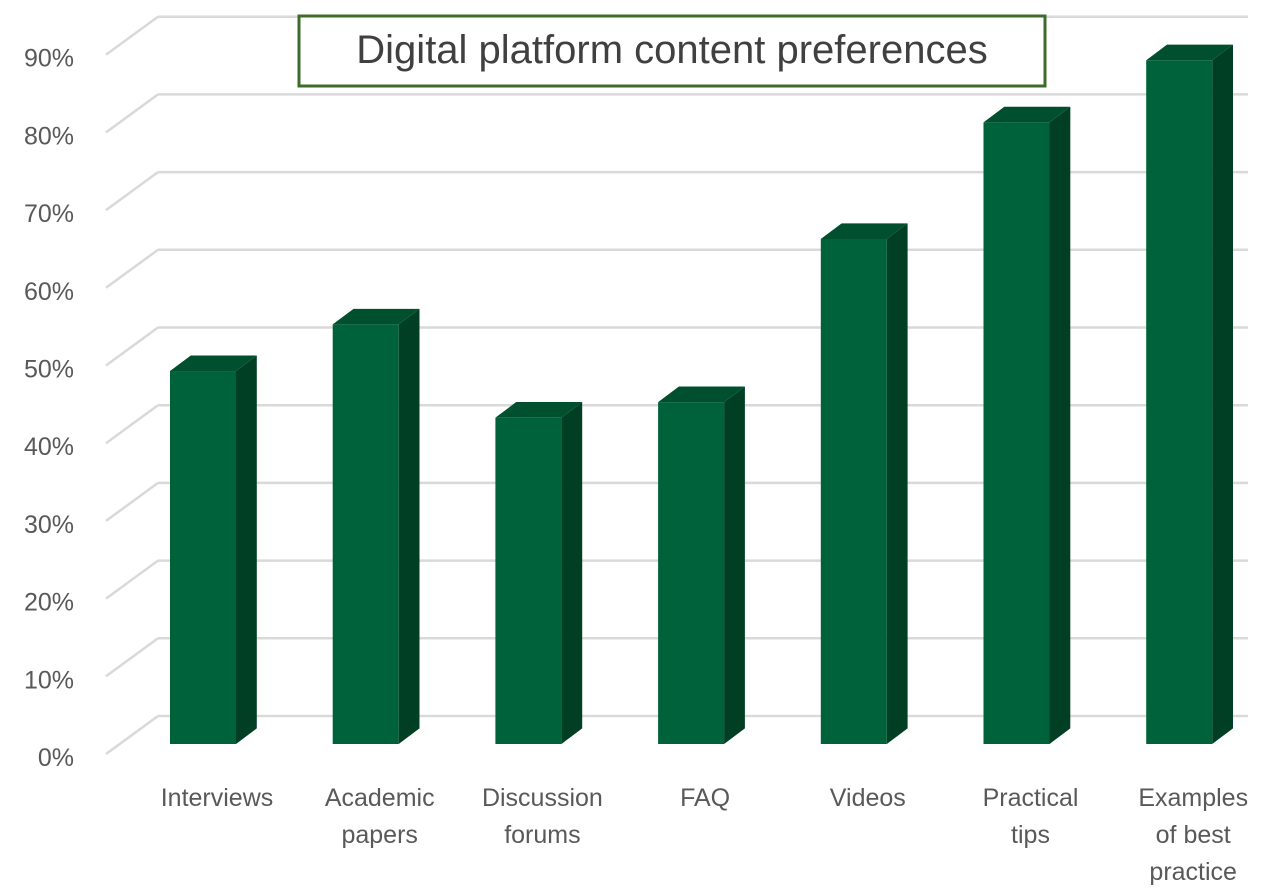 The width and height of the screenshot is (1274, 888). Describe the element at coordinates (49, 214) in the screenshot. I see `y-tick-label: 70%` at that location.